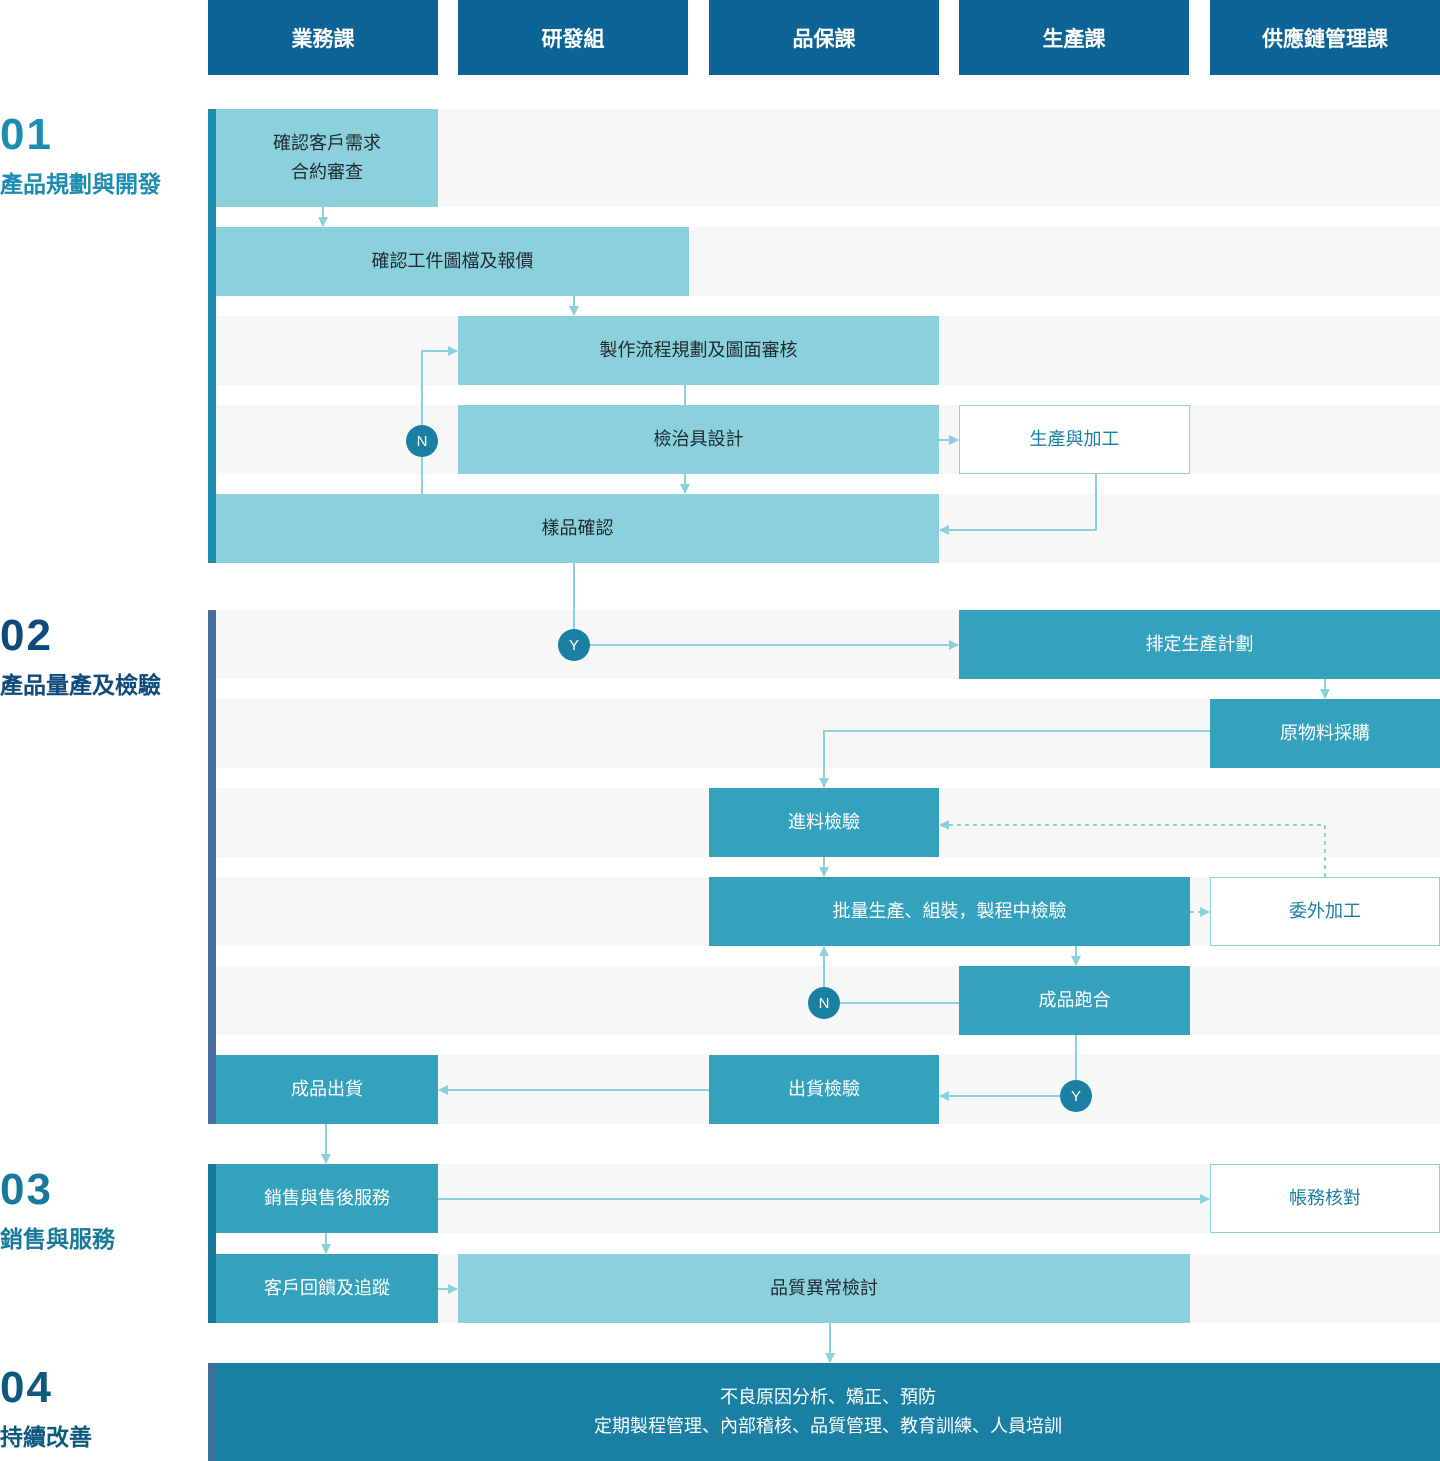 This screenshot has width=1440, height=1461. I want to click on box-customer-feedback: 客戶回饋及追蹤, so click(327, 1288).